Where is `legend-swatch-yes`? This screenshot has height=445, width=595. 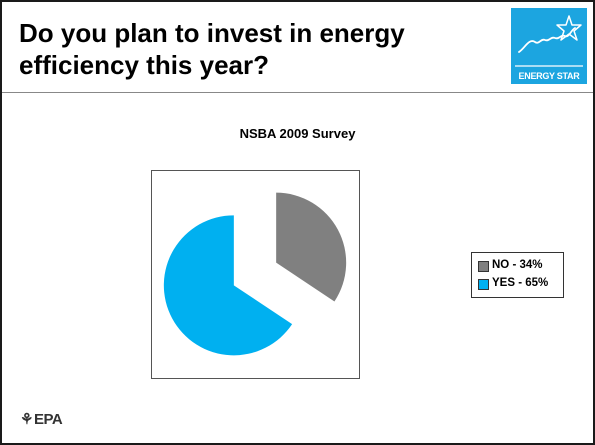 legend-swatch-yes is located at coordinates (483, 284).